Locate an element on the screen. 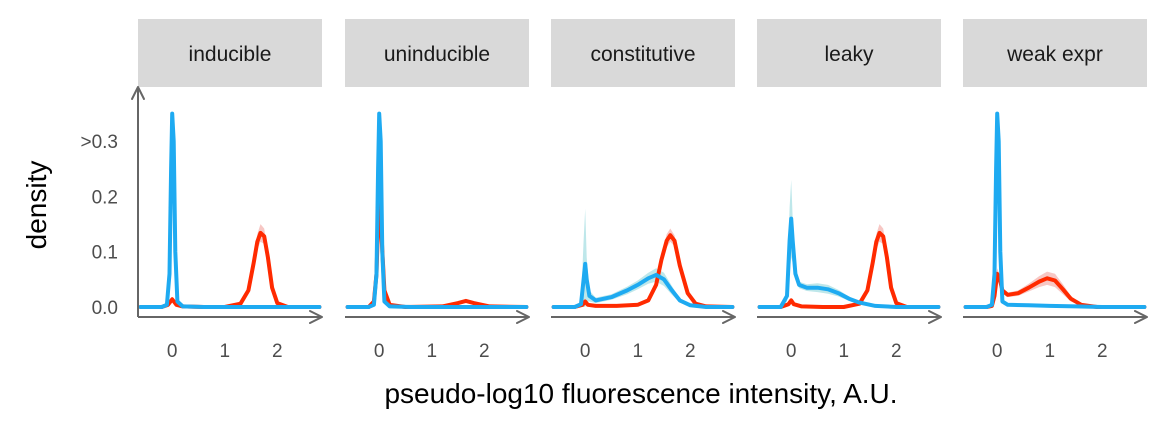 The width and height of the screenshot is (1170, 435). facet-panel: inducible 0 1 2 is located at coordinates (227, 190).